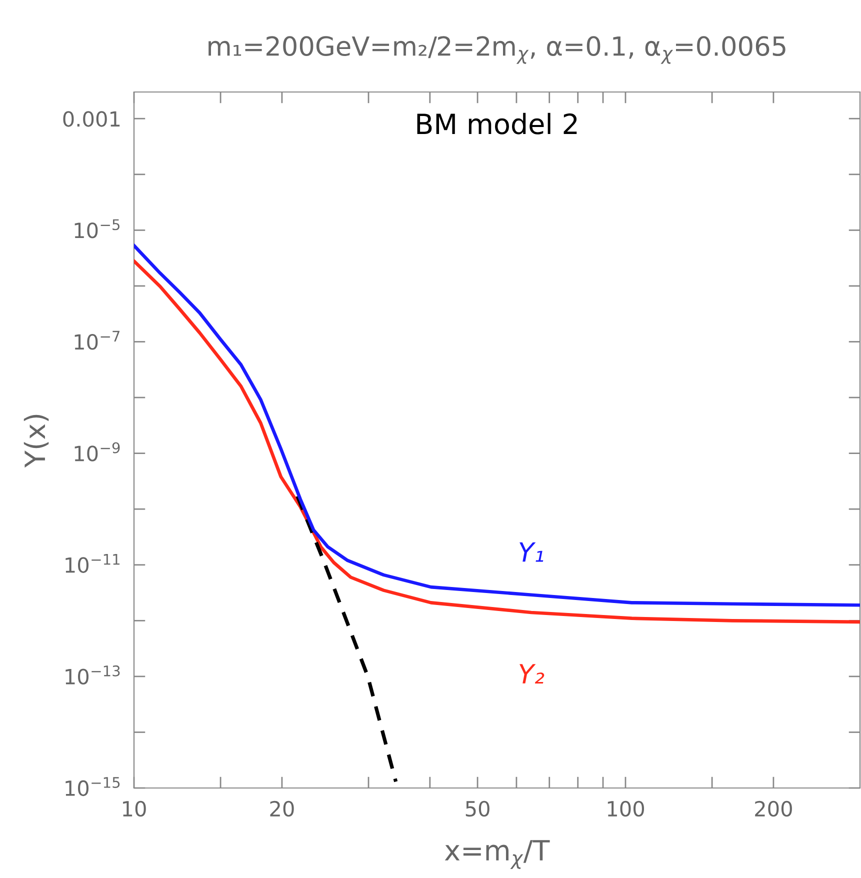 This screenshot has height=878, width=861. What do you see at coordinates (97, 452) in the screenshot?
I see `y-tick-label: 10$^{−9}$` at bounding box center [97, 452].